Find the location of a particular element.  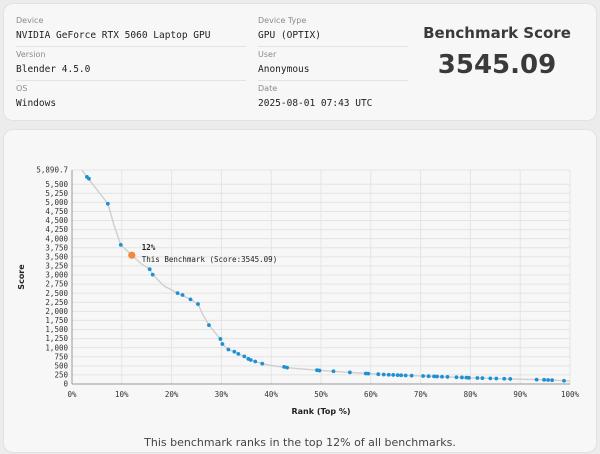

os-field: OS Windows is located at coordinates (36, 97).